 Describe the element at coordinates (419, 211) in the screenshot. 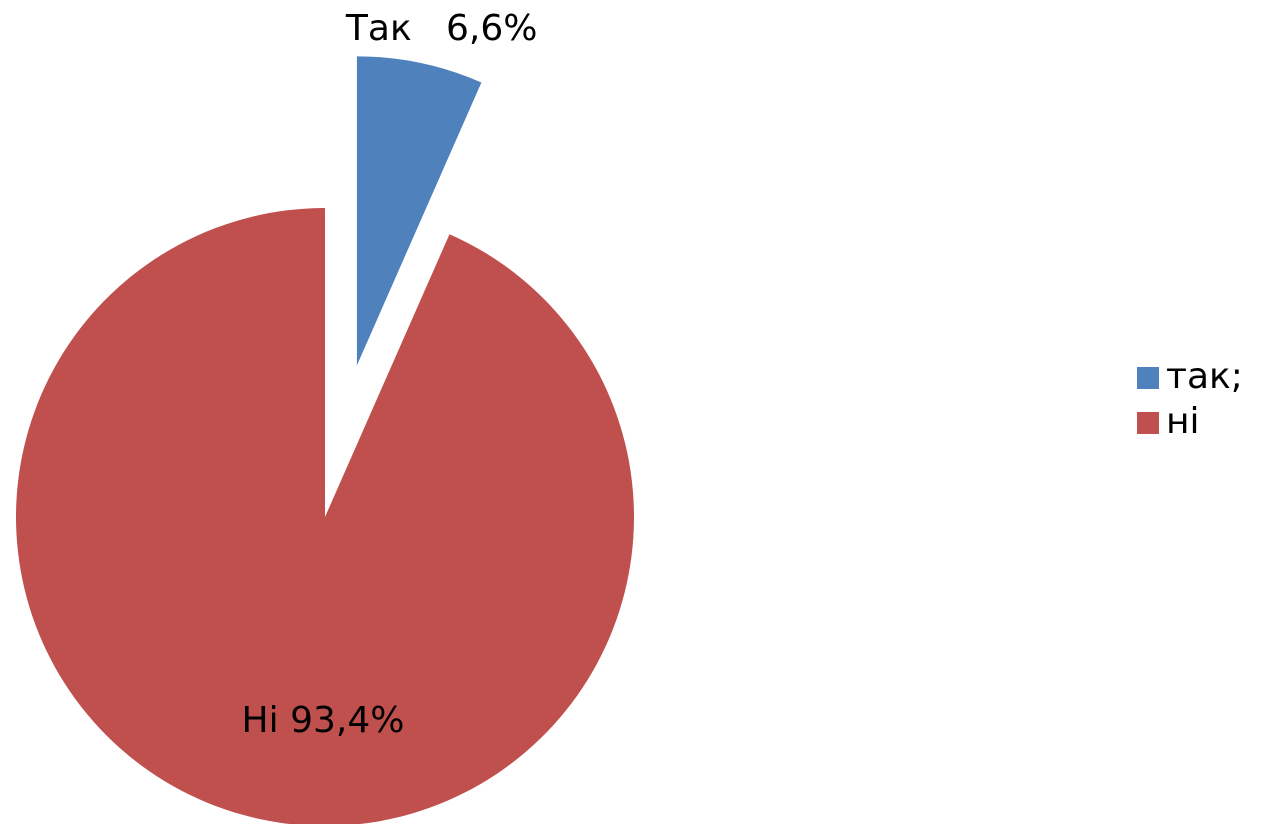

I see `pie-slice` at that location.